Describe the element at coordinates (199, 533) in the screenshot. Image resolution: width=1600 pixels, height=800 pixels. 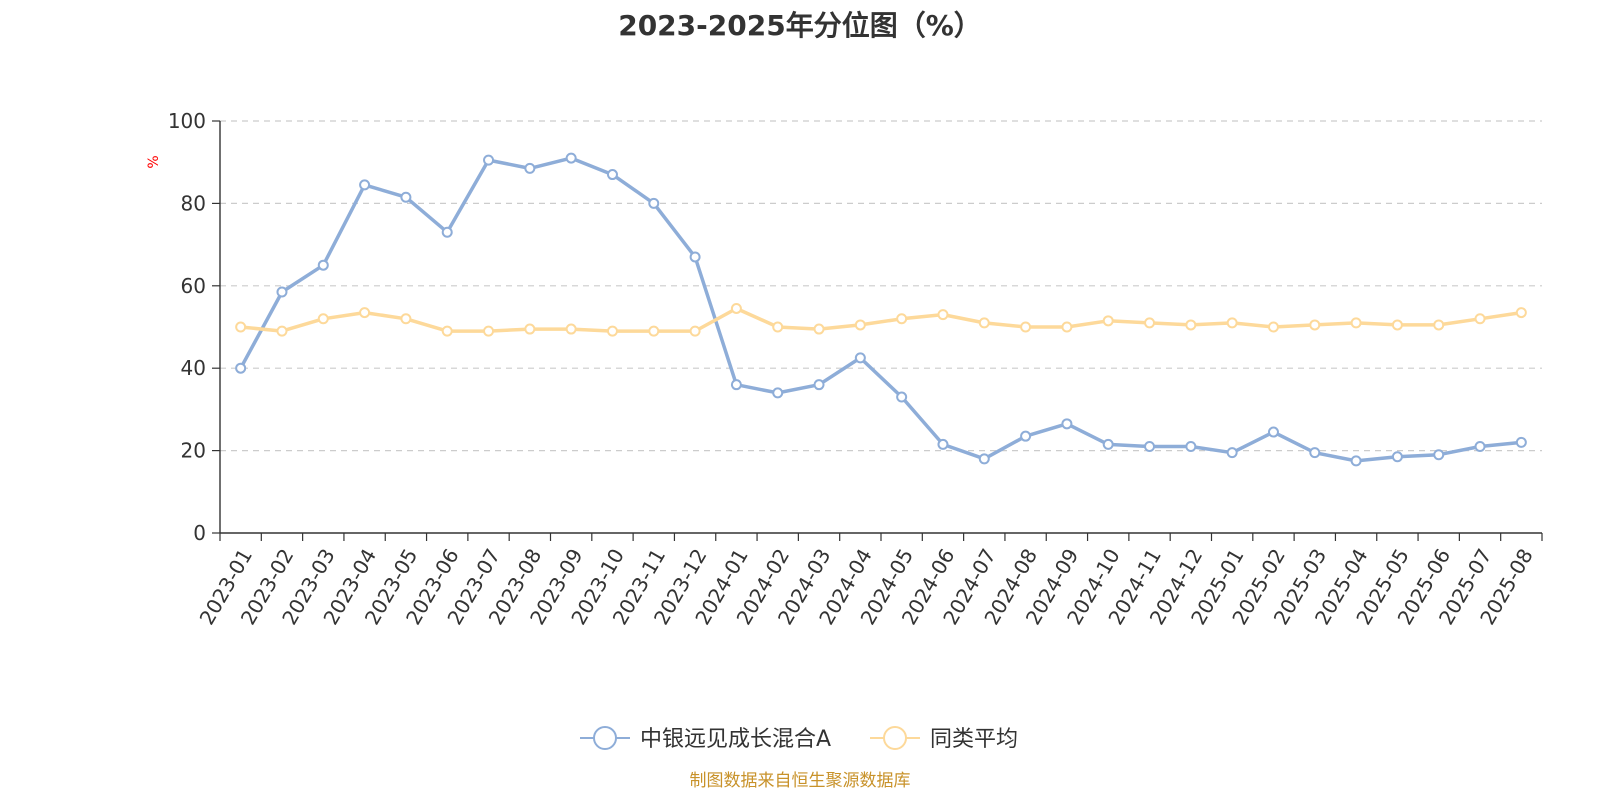
I see `y-tick-label: 0` at that location.